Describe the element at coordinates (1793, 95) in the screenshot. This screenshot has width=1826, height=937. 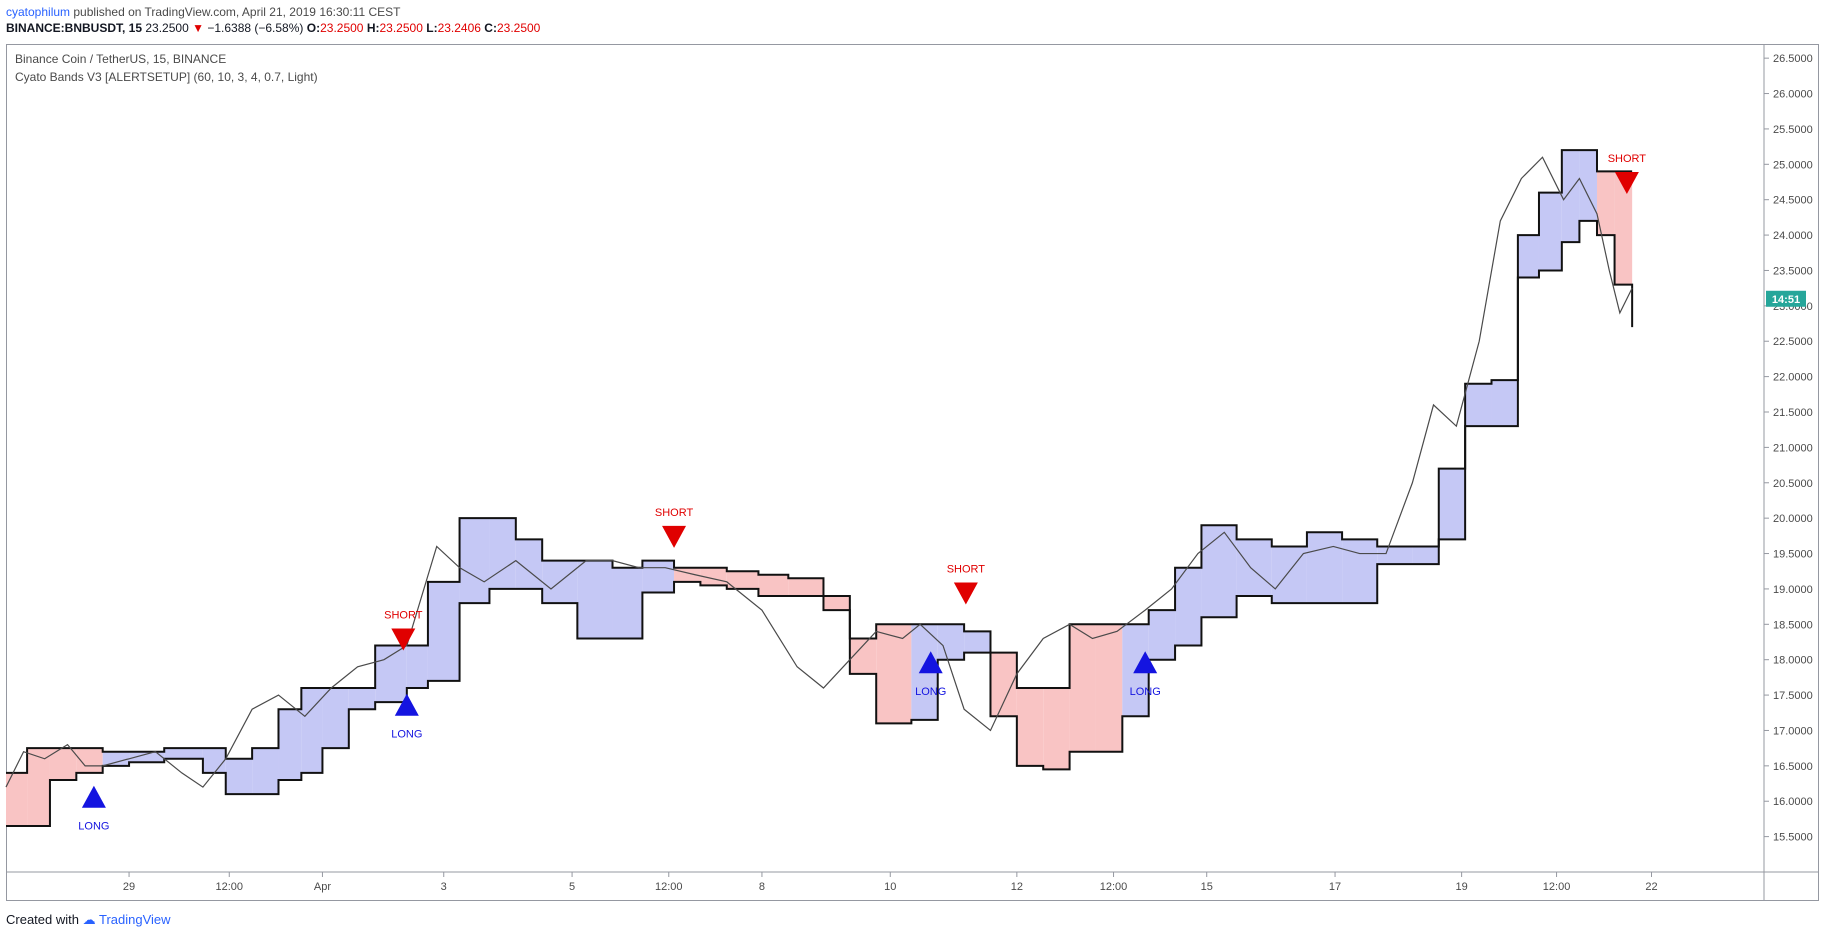
I see `y-tick-label: 26.0000` at that location.